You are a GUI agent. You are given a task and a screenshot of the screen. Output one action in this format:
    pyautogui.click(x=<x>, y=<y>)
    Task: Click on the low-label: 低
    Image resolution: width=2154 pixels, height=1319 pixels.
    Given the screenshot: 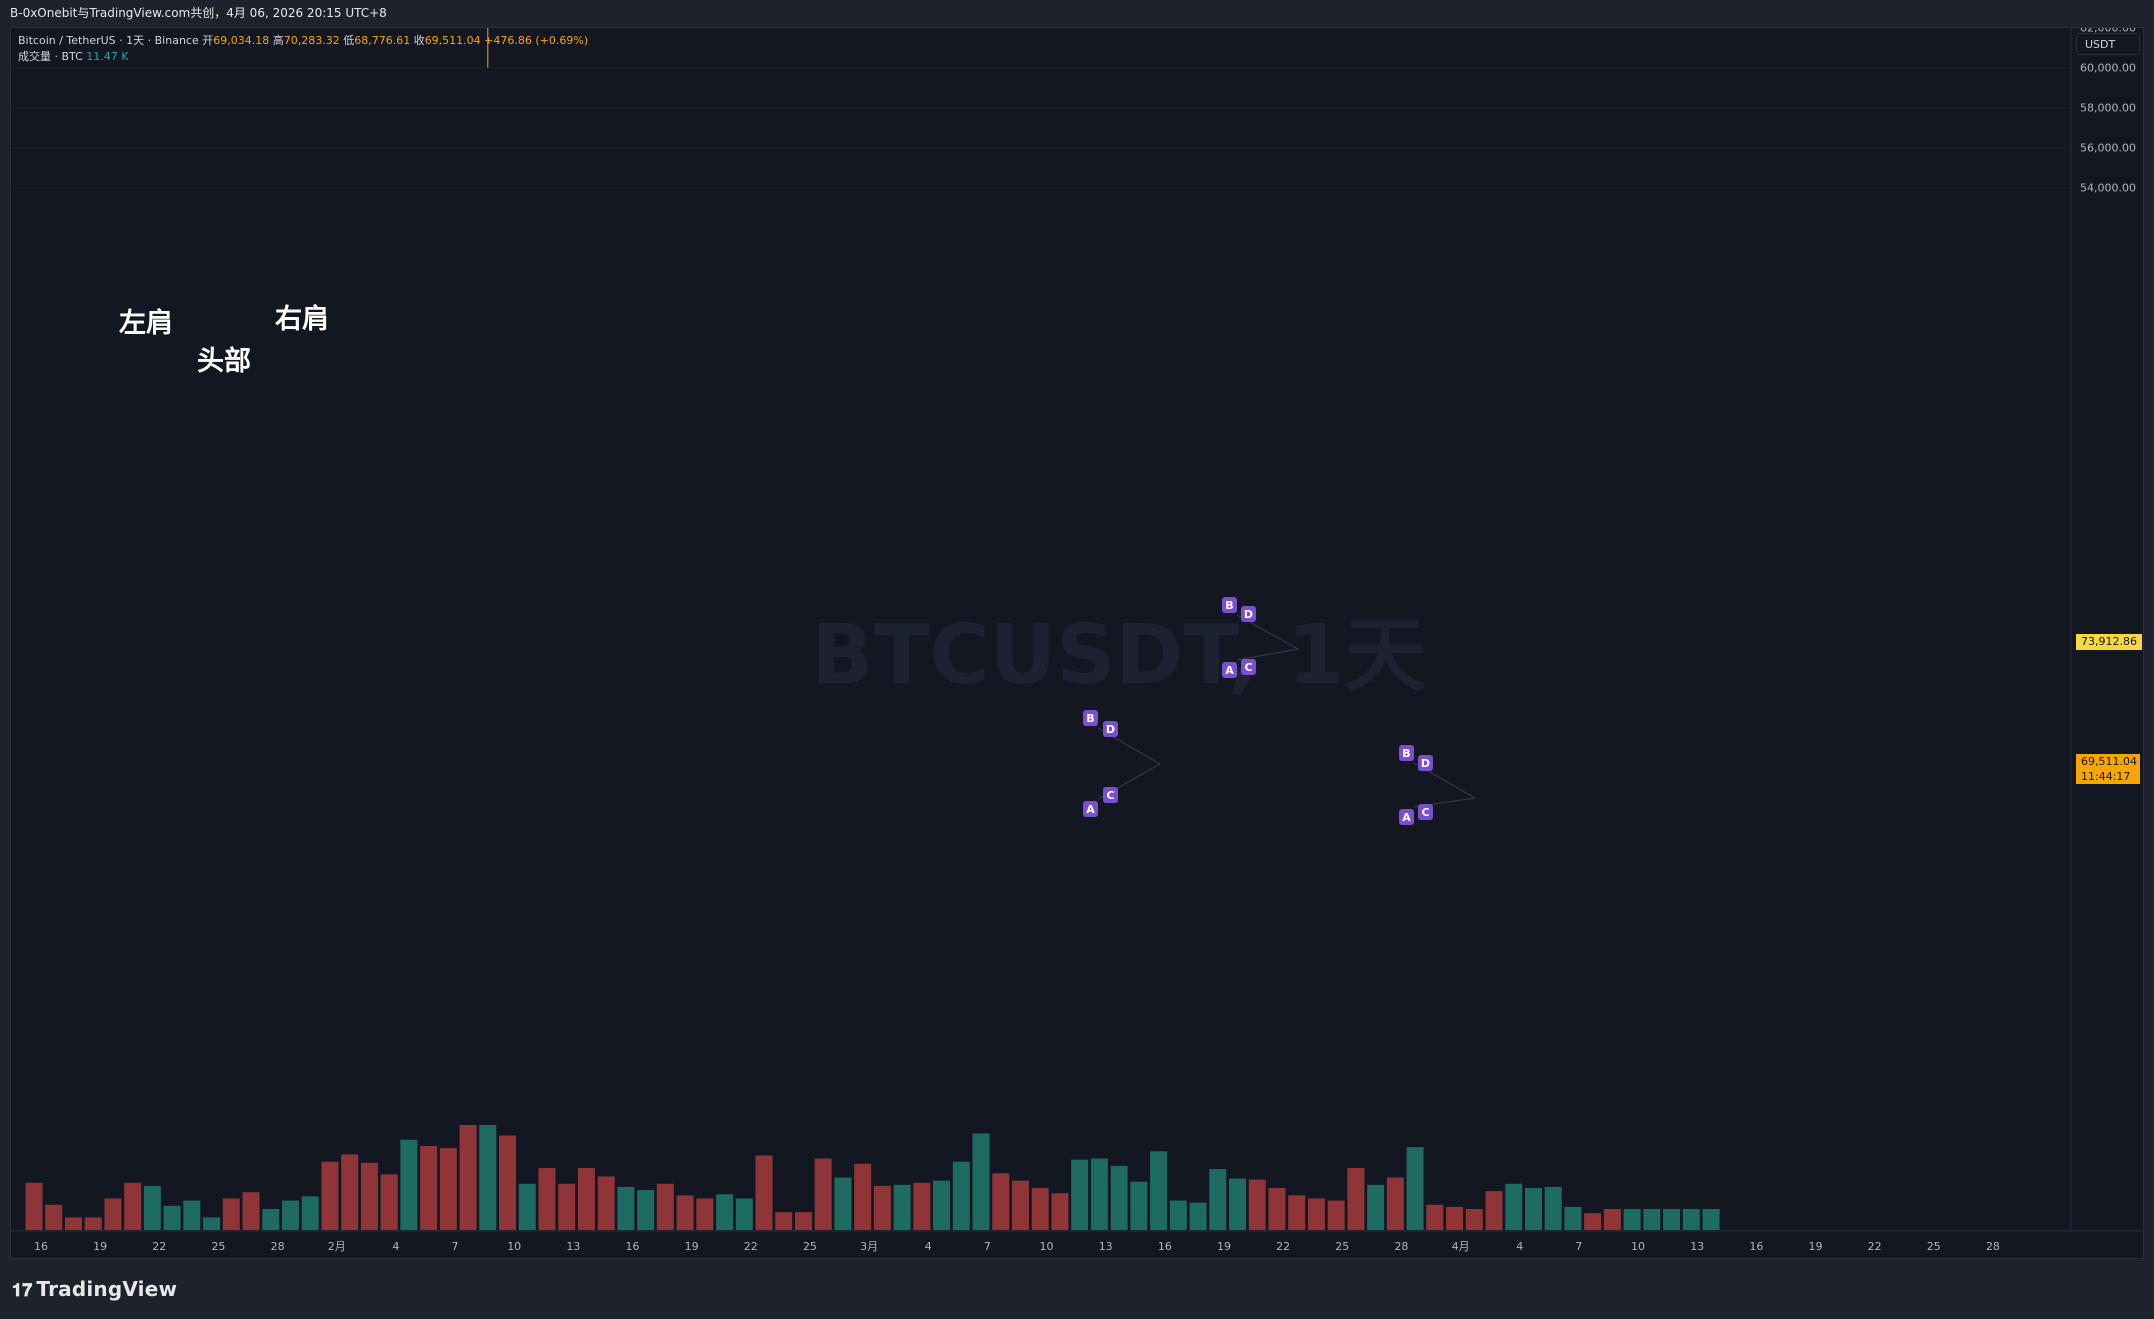 What is the action you would take?
    pyautogui.click(x=349, y=40)
    